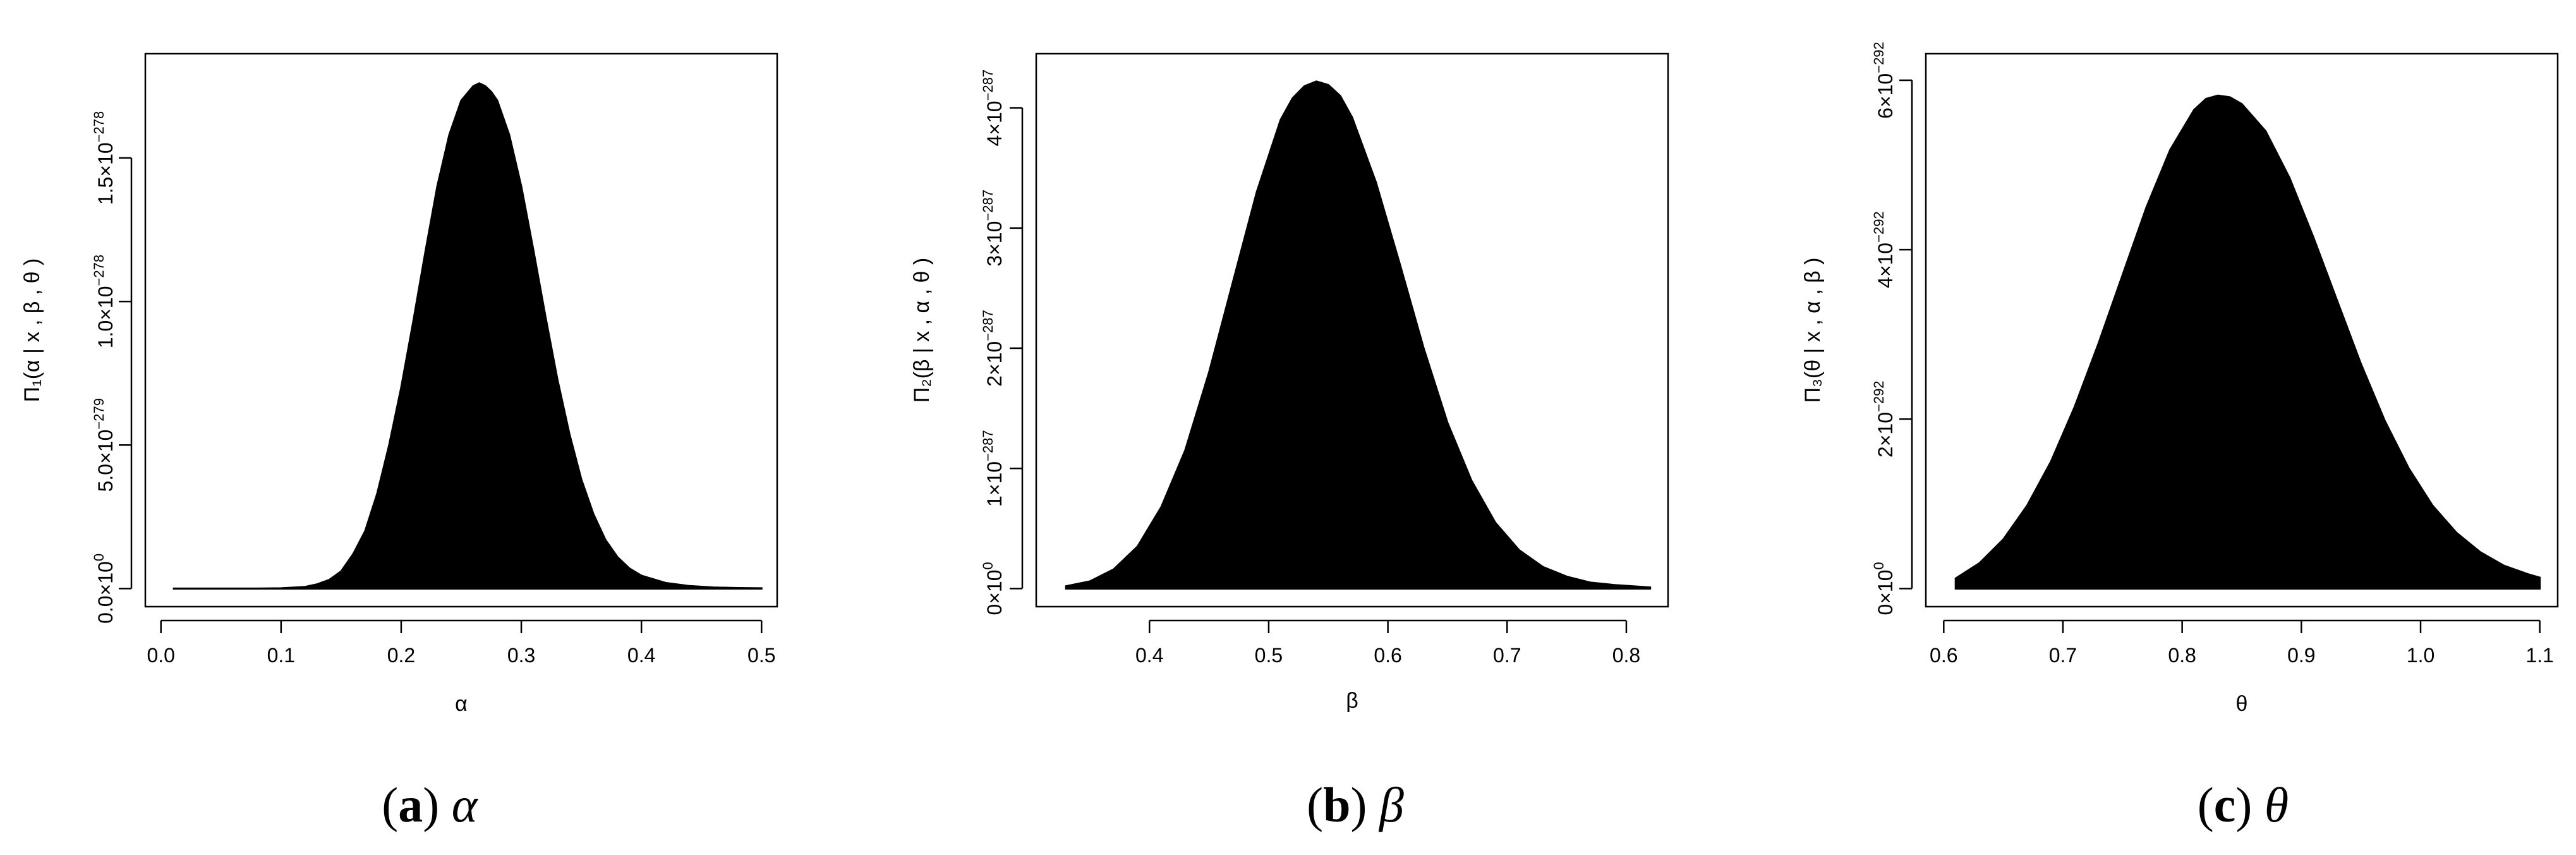 This screenshot has height=855, width=2576. What do you see at coordinates (461, 643) in the screenshot?
I see `x-axis: 0.0 0.1 0.2 0.3 0.4 0.5` at bounding box center [461, 643].